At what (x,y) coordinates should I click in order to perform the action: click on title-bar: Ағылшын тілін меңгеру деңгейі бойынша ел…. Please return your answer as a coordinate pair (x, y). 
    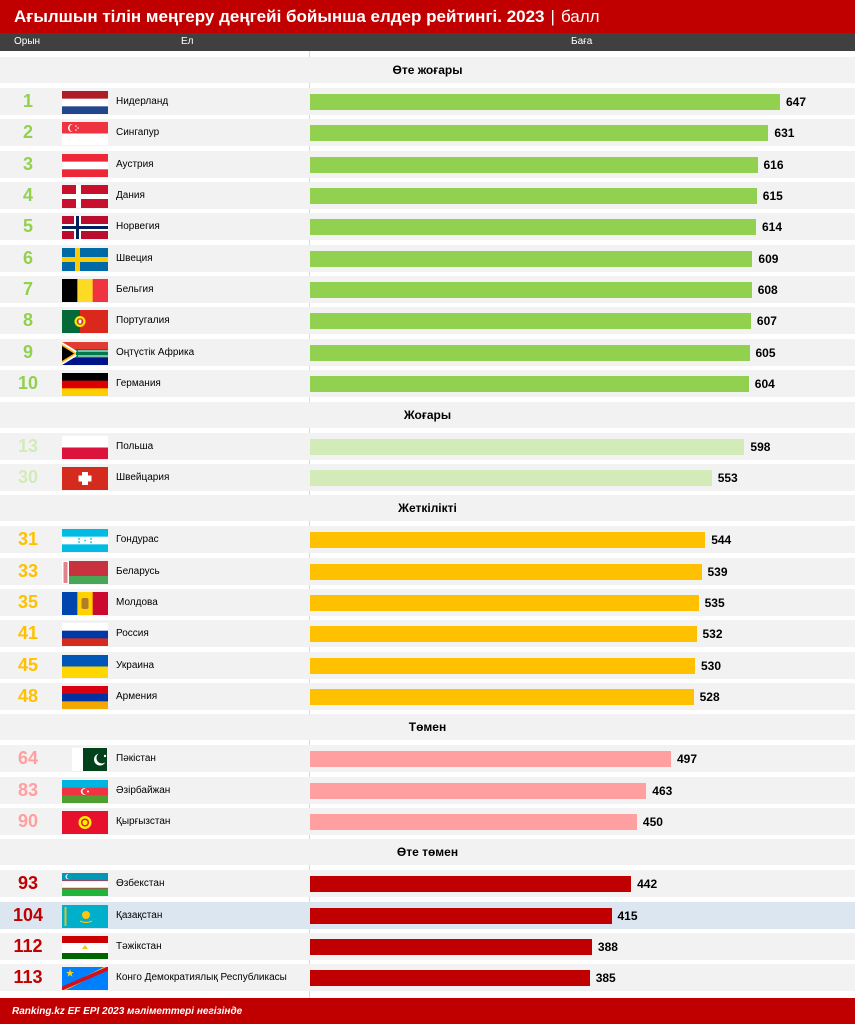
    Looking at the image, I should click on (427, 16).